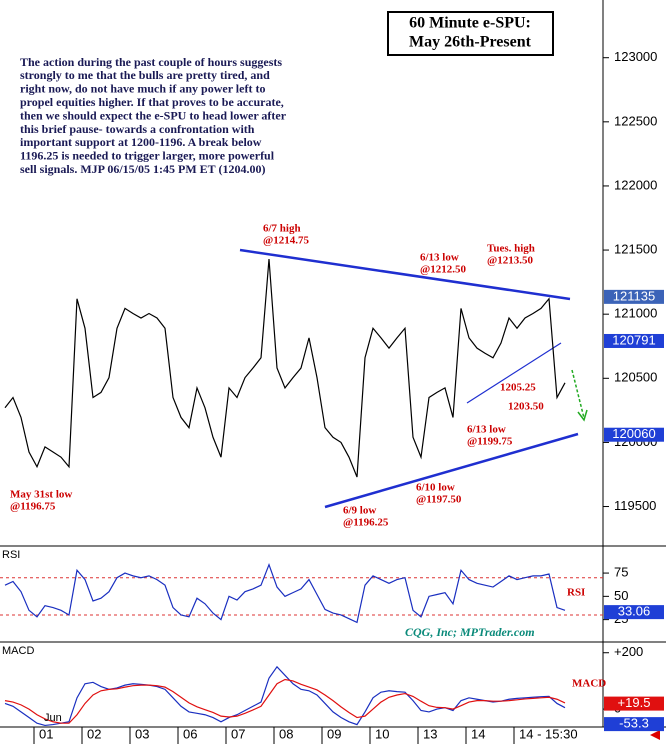  What do you see at coordinates (548, 733) in the screenshot?
I see `x-tick-label: 14 - 15:30` at bounding box center [548, 733].